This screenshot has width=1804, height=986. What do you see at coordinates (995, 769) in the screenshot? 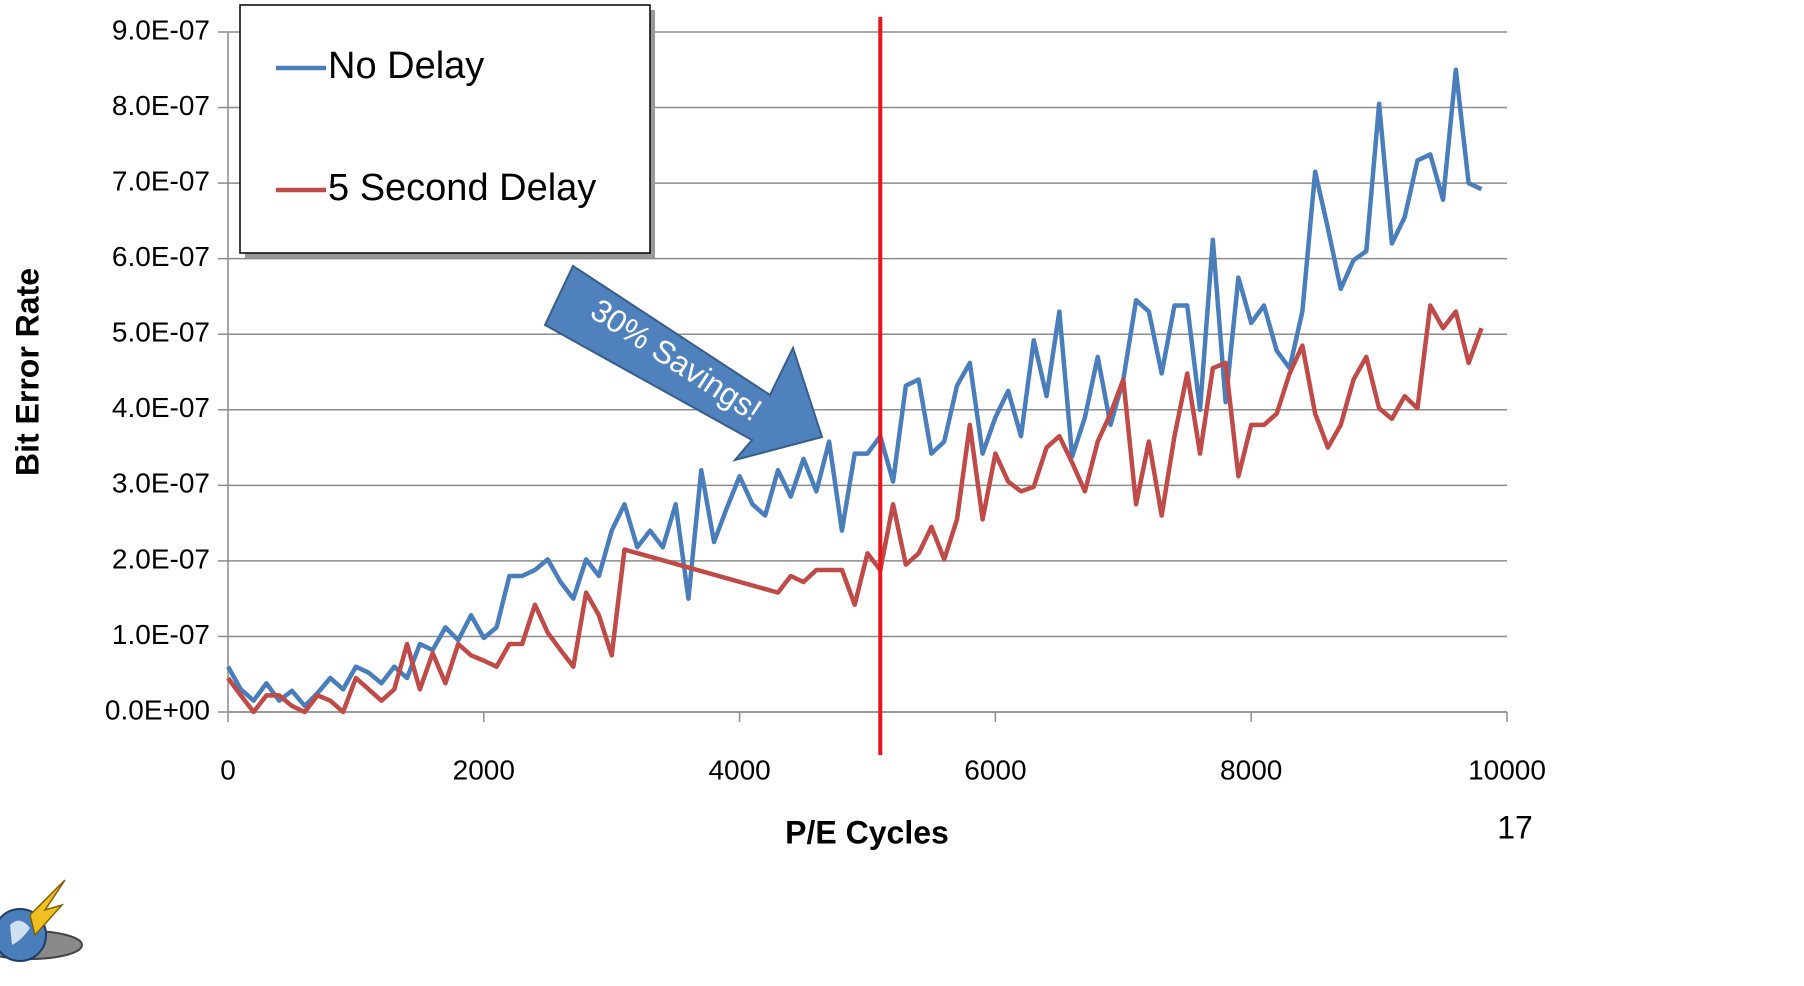
I see `x-tick-label: 6000` at bounding box center [995, 769].